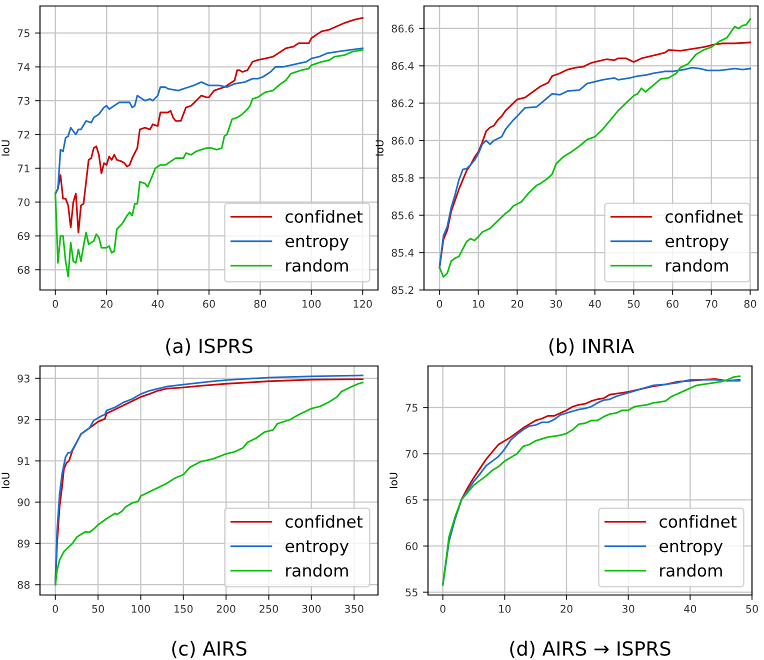  I want to click on y-tick-label: 92, so click(24, 420).